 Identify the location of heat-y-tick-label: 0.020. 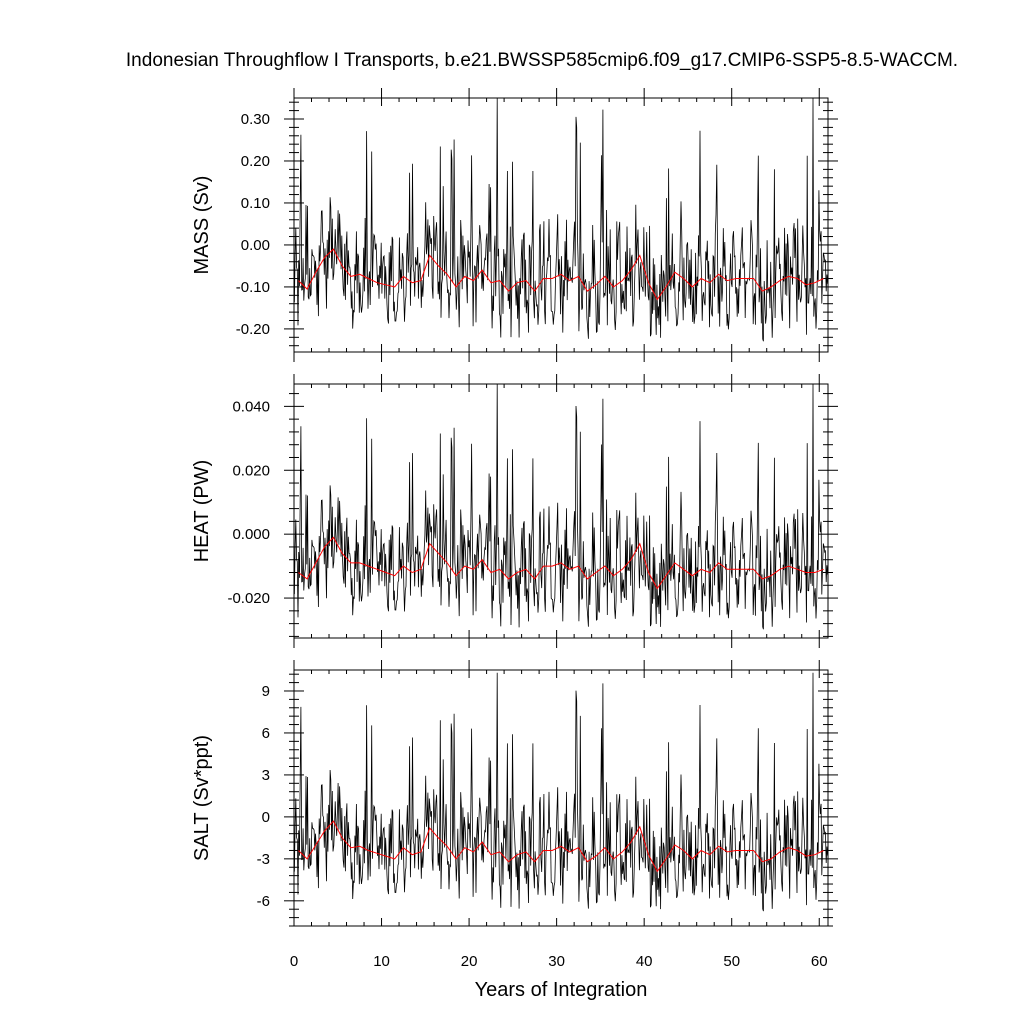
(251, 470).